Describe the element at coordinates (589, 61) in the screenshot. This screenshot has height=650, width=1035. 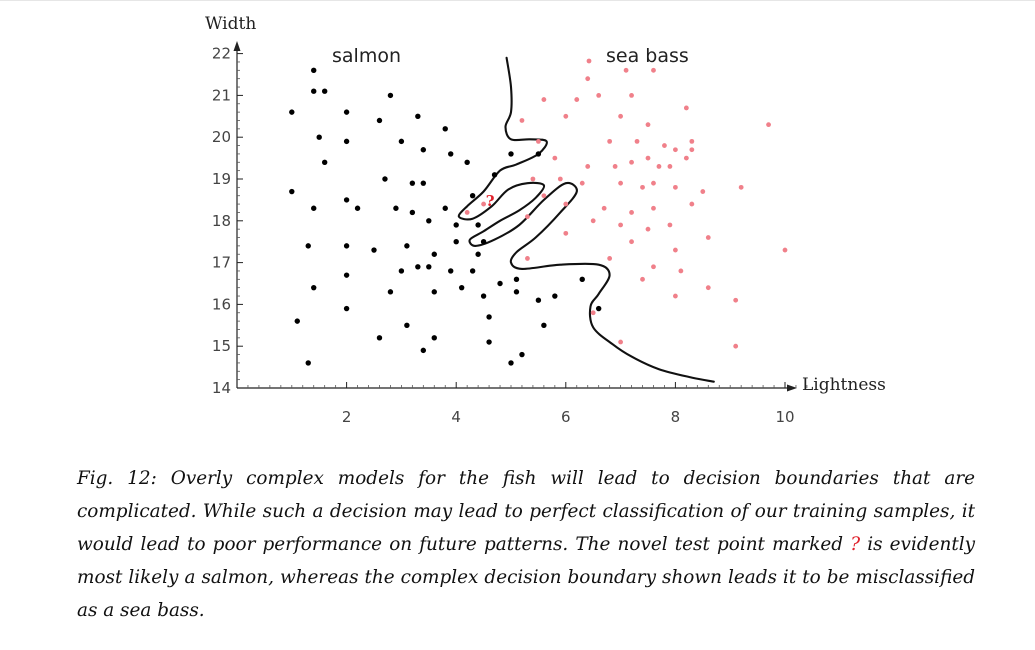
I see `seabass-label-dot` at that location.